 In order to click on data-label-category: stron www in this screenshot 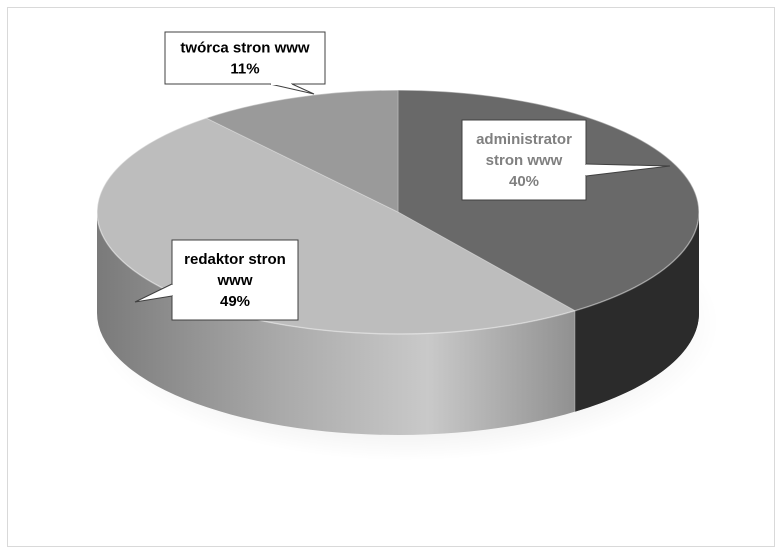, I will do `click(524, 160)`.